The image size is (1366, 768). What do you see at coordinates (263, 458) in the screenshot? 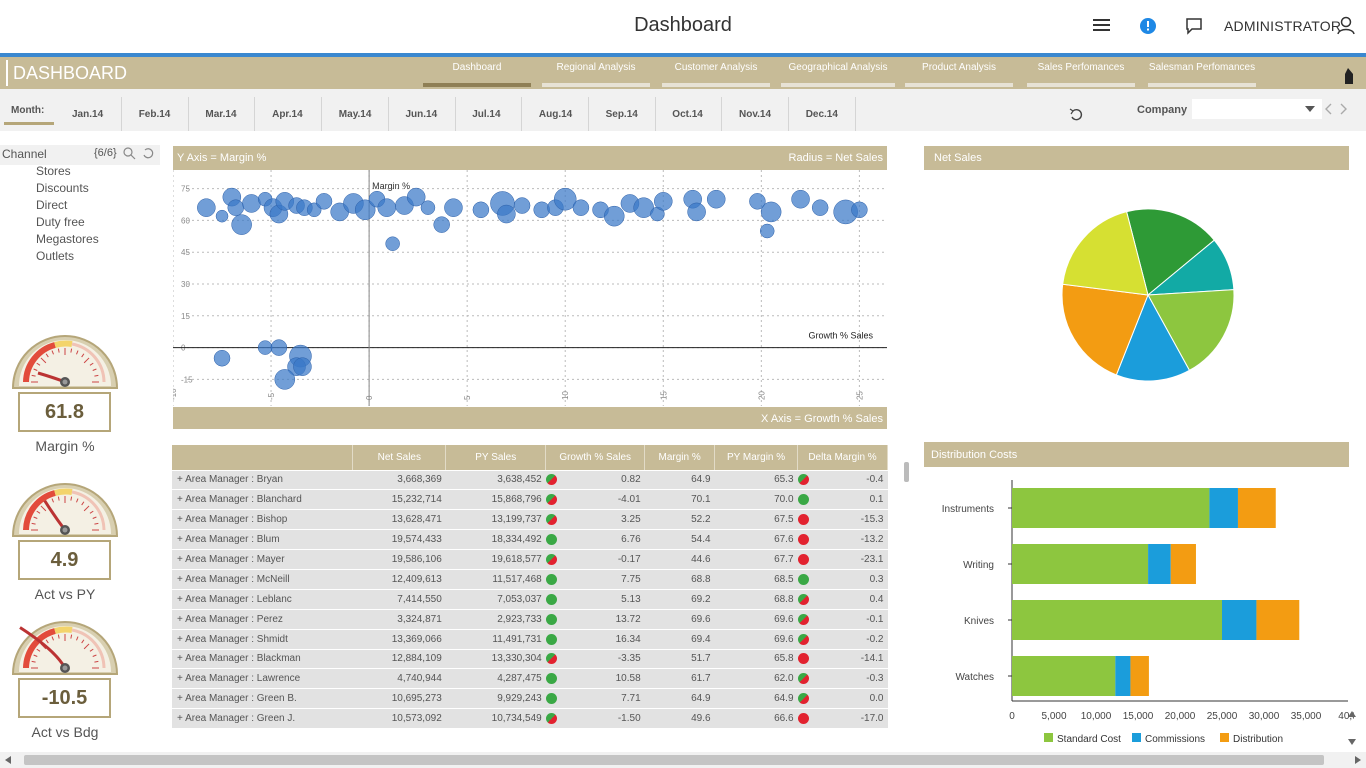
I see `column-header` at bounding box center [263, 458].